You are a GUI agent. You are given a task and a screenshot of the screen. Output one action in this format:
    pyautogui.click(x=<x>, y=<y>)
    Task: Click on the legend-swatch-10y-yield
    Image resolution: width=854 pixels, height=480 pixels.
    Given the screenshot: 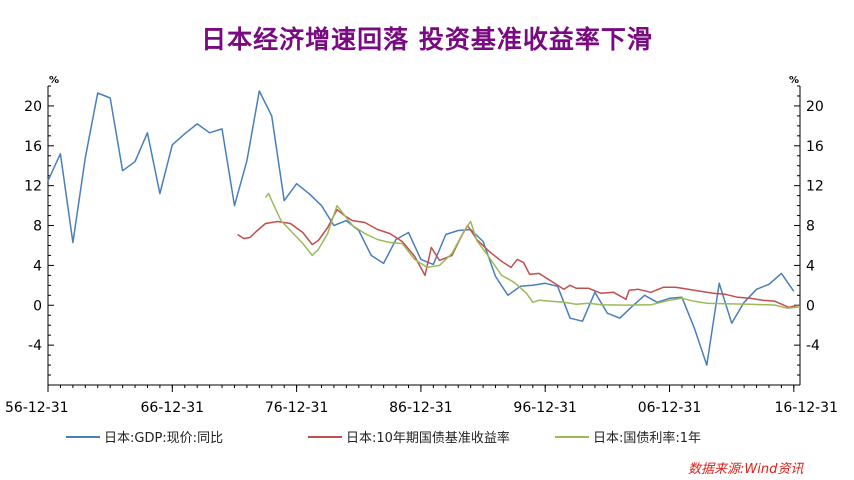 What is the action you would take?
    pyautogui.click(x=325, y=436)
    